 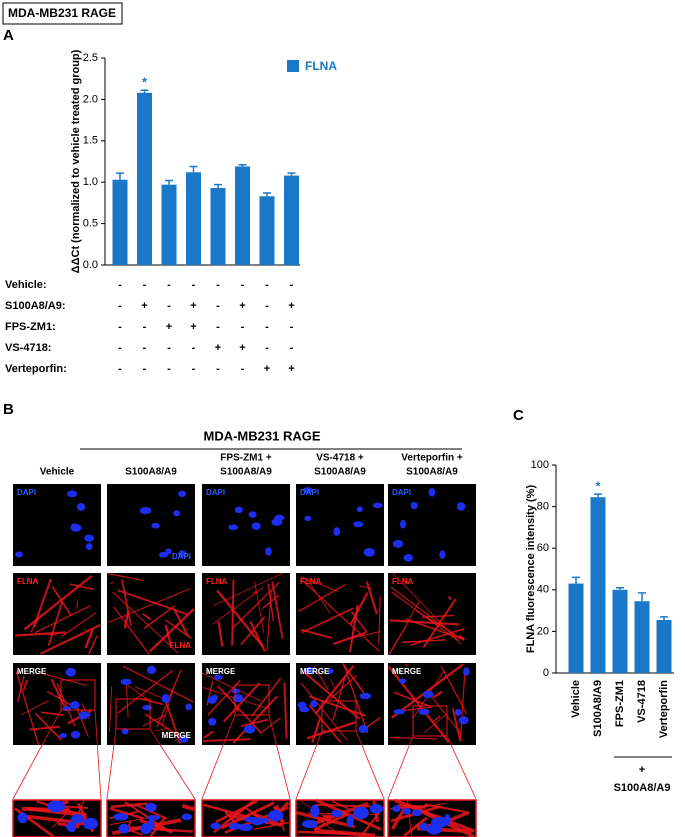 I want to click on treatment-label: FPS-ZM1:, so click(x=30, y=327).